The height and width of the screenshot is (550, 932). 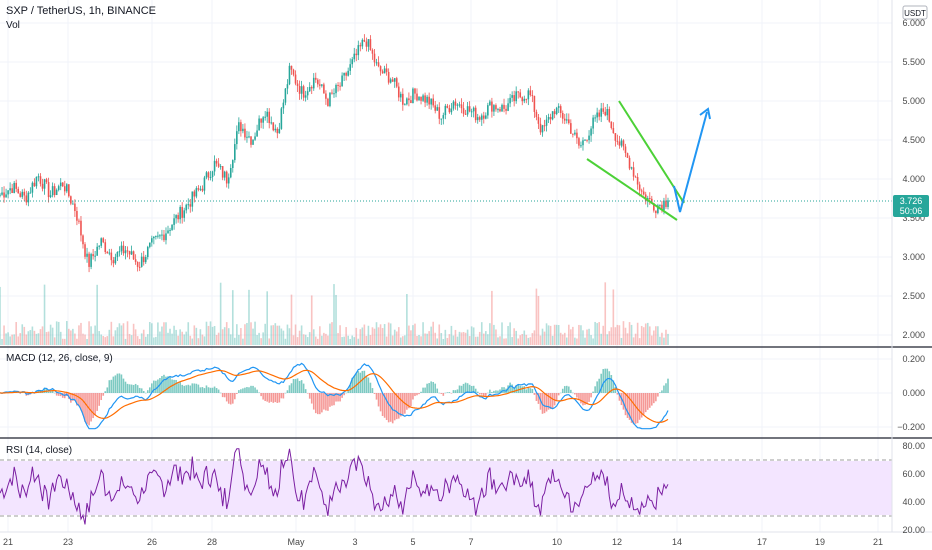 I want to click on rsi-title: RSI (14, close), so click(x=39, y=450).